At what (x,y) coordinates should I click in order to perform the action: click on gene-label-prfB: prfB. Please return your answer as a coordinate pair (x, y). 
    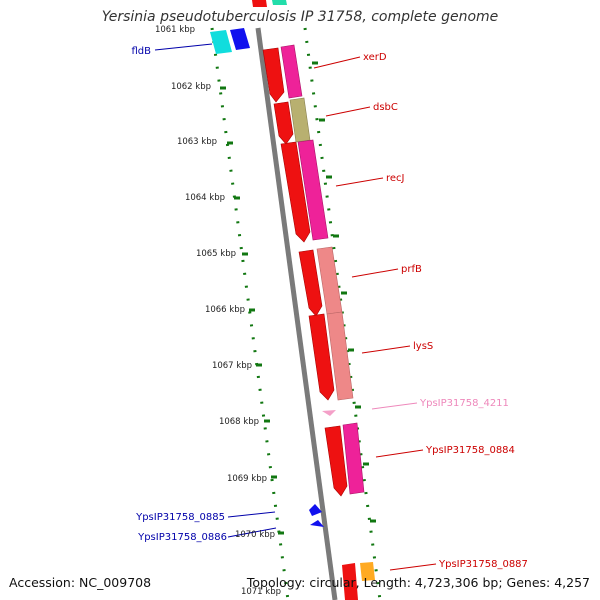
    Looking at the image, I should click on (411, 269).